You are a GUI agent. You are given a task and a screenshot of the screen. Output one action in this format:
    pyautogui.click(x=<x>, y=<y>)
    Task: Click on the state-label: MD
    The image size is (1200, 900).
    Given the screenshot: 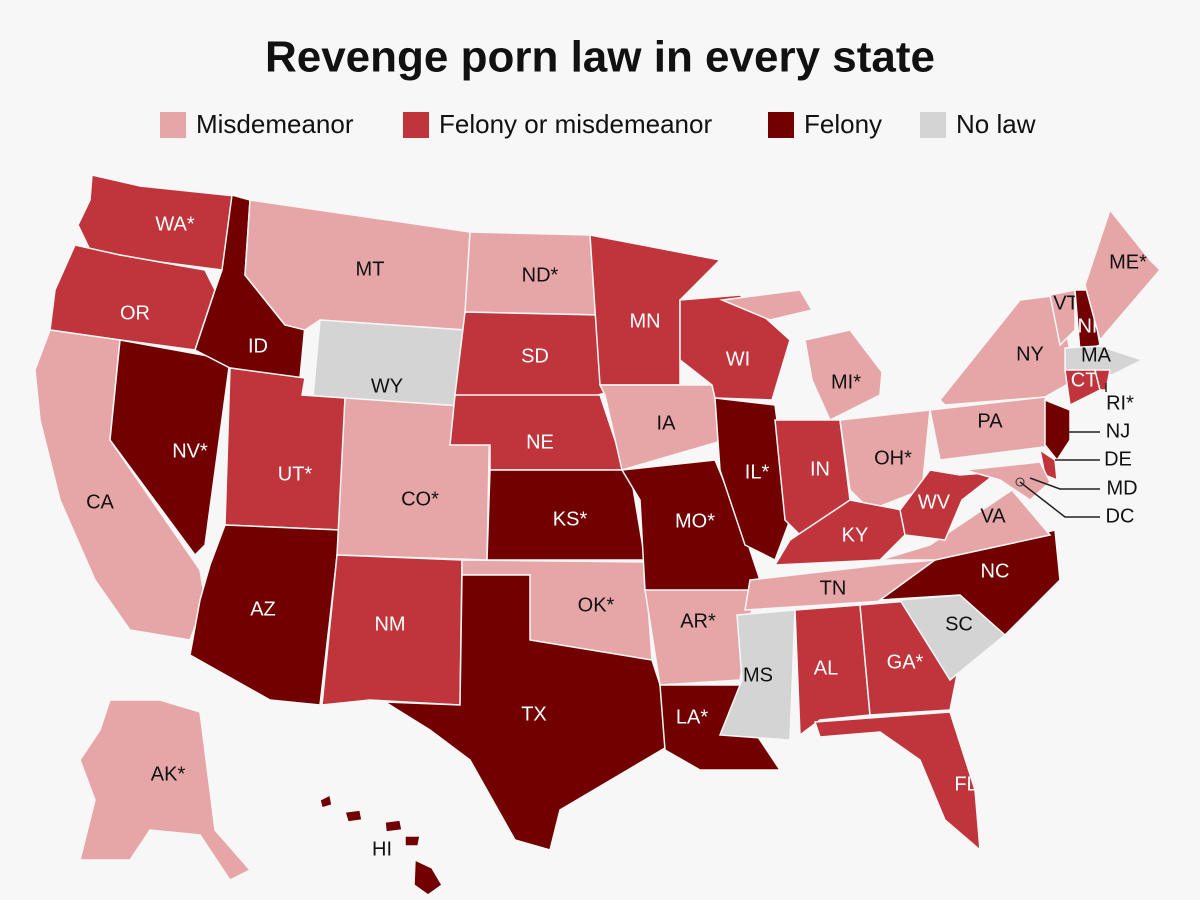 What is the action you would take?
    pyautogui.click(x=1121, y=488)
    